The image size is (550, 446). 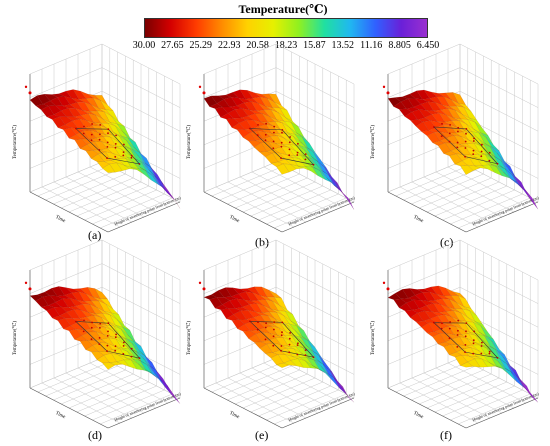 I want to click on colorbar-tick-label: 8.805, so click(x=399, y=45).